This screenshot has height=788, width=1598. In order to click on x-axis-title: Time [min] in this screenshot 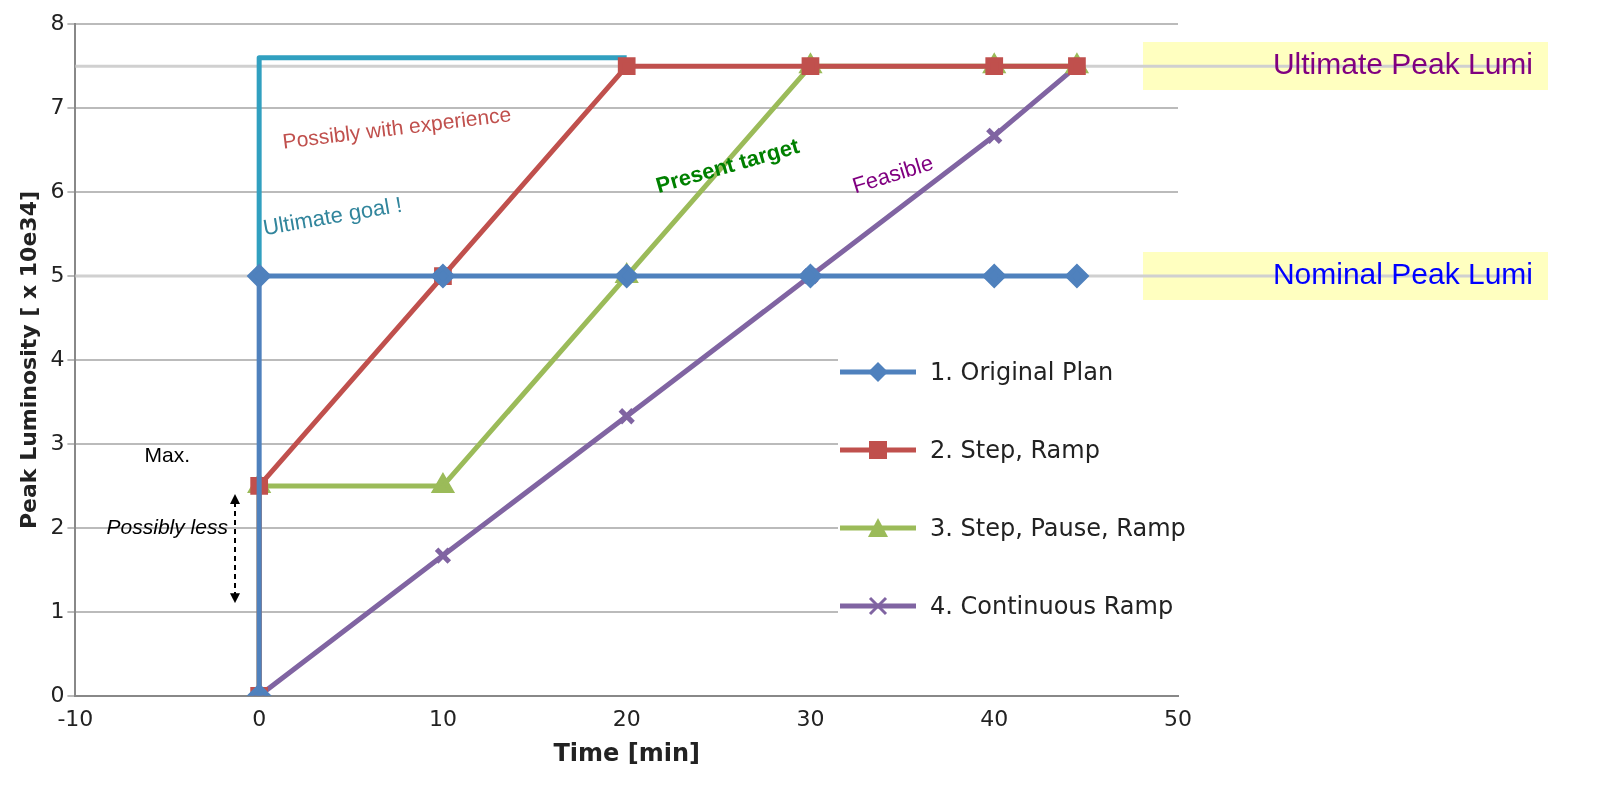, I will do `click(626, 752)`.